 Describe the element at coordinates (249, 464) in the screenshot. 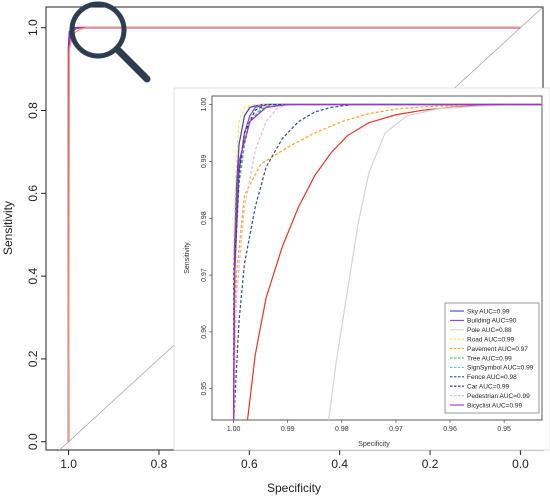

I see `main-x-tick-label: 0.6` at that location.